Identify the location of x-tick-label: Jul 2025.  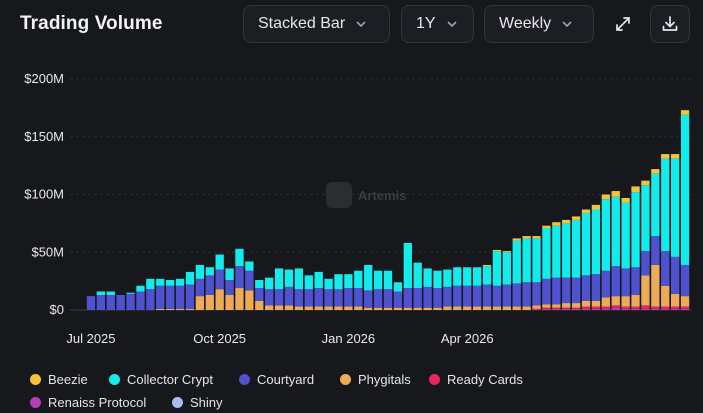
(90, 338).